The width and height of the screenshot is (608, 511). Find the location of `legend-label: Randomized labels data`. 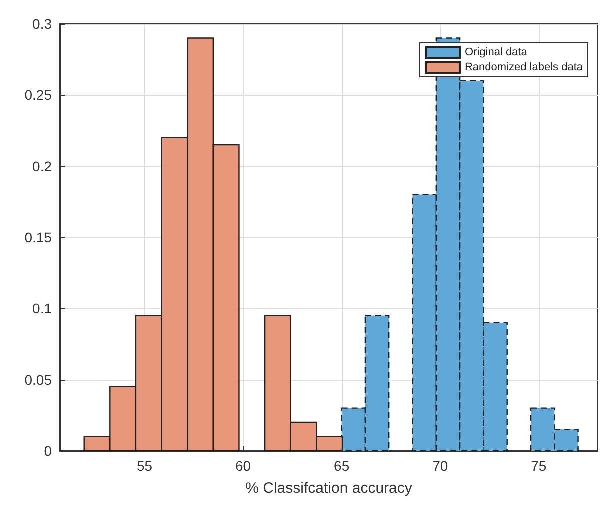

legend-label: Randomized labels data is located at coordinates (524, 68).